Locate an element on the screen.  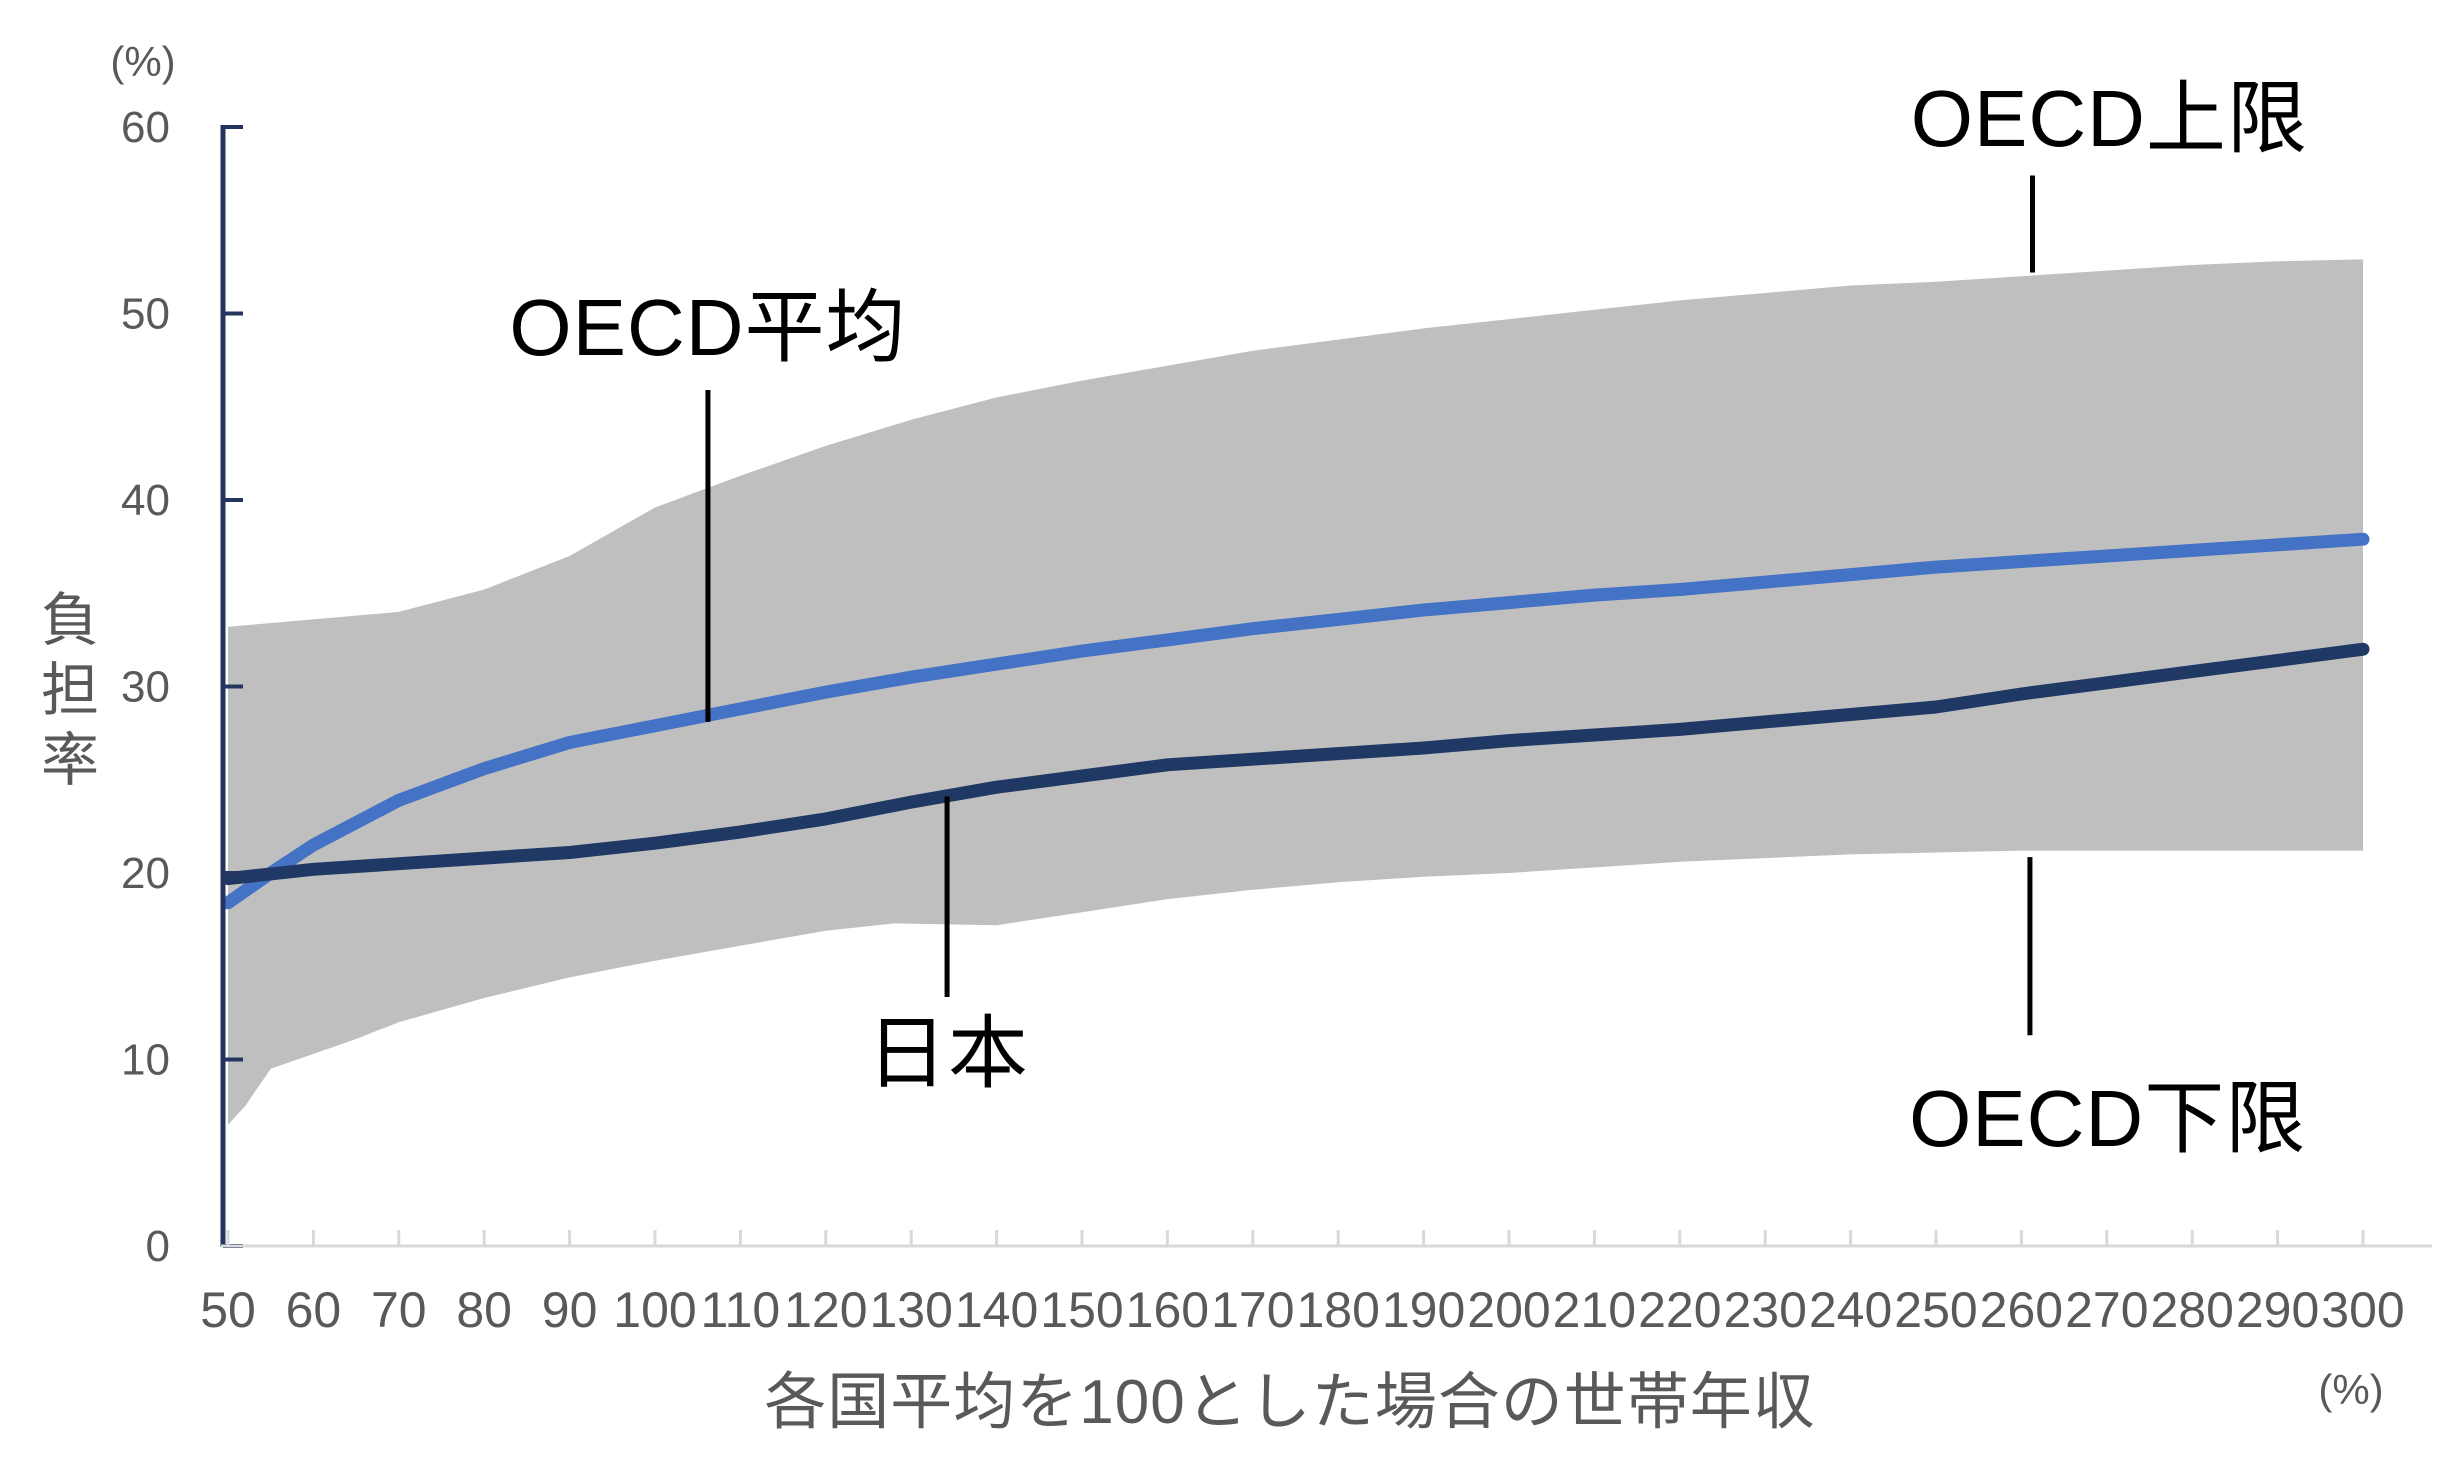
x-axis-unit-label: (%) is located at coordinates (2351, 1389).